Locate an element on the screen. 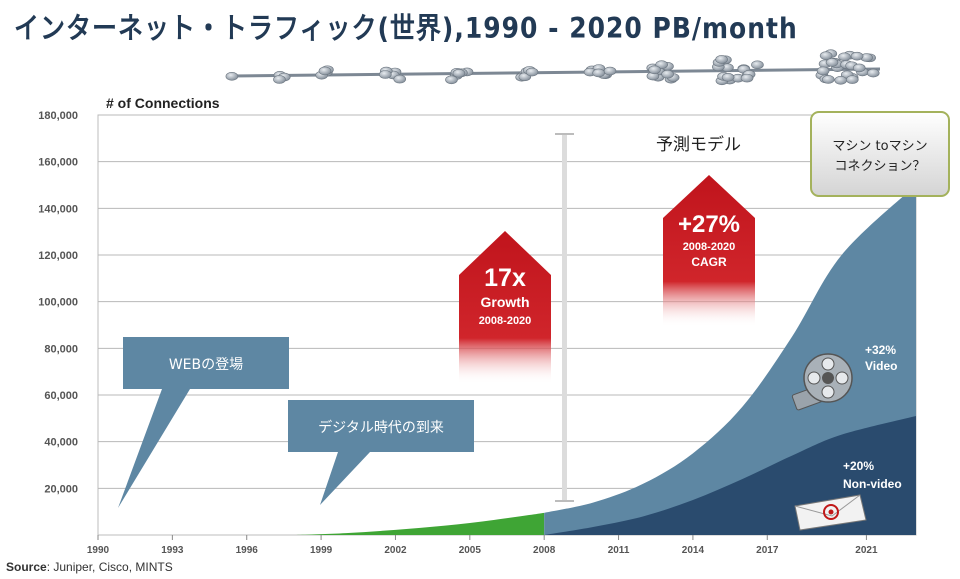 The height and width of the screenshot is (579, 960). web-callout: WEBの登場 is located at coordinates (203, 422).